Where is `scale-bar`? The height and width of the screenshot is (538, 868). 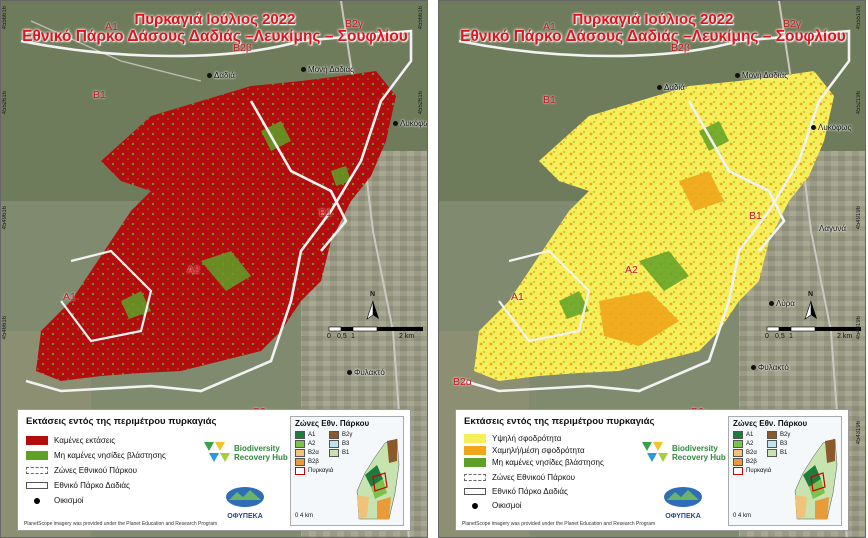 scale-bar is located at coordinates (813, 329).